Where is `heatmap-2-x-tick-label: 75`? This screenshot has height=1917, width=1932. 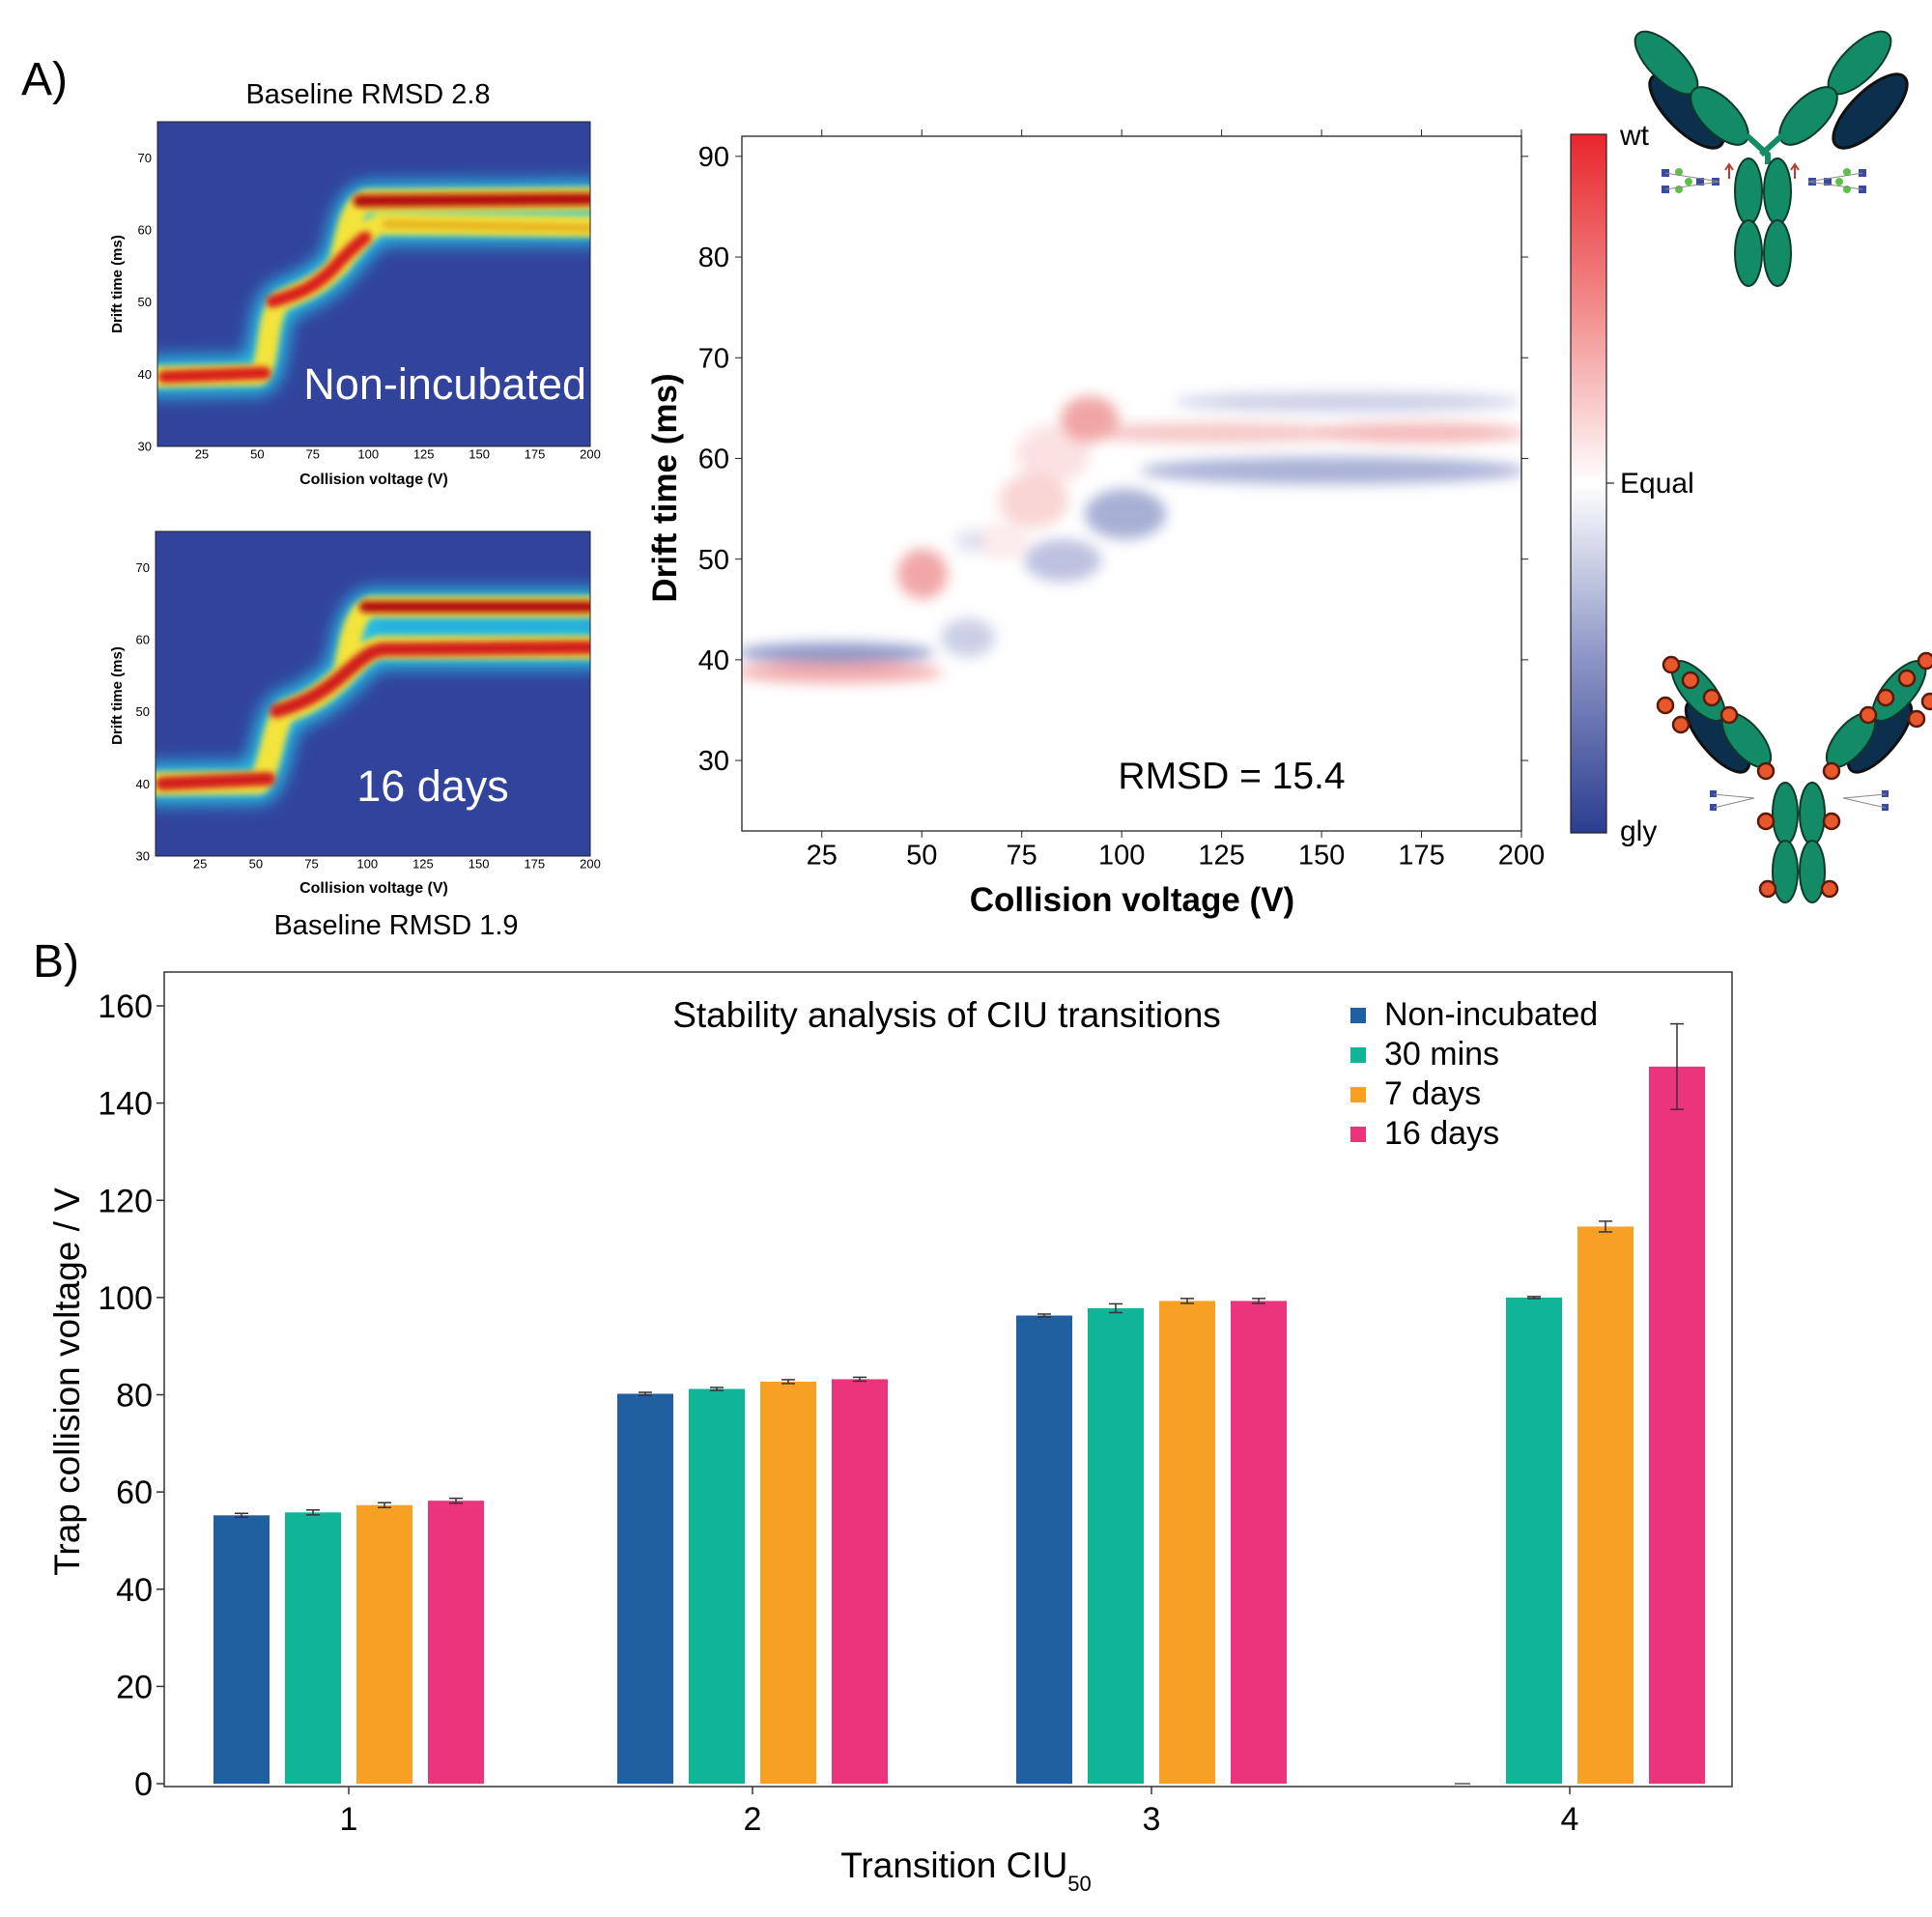 heatmap-2-x-tick-label: 75 is located at coordinates (311, 863).